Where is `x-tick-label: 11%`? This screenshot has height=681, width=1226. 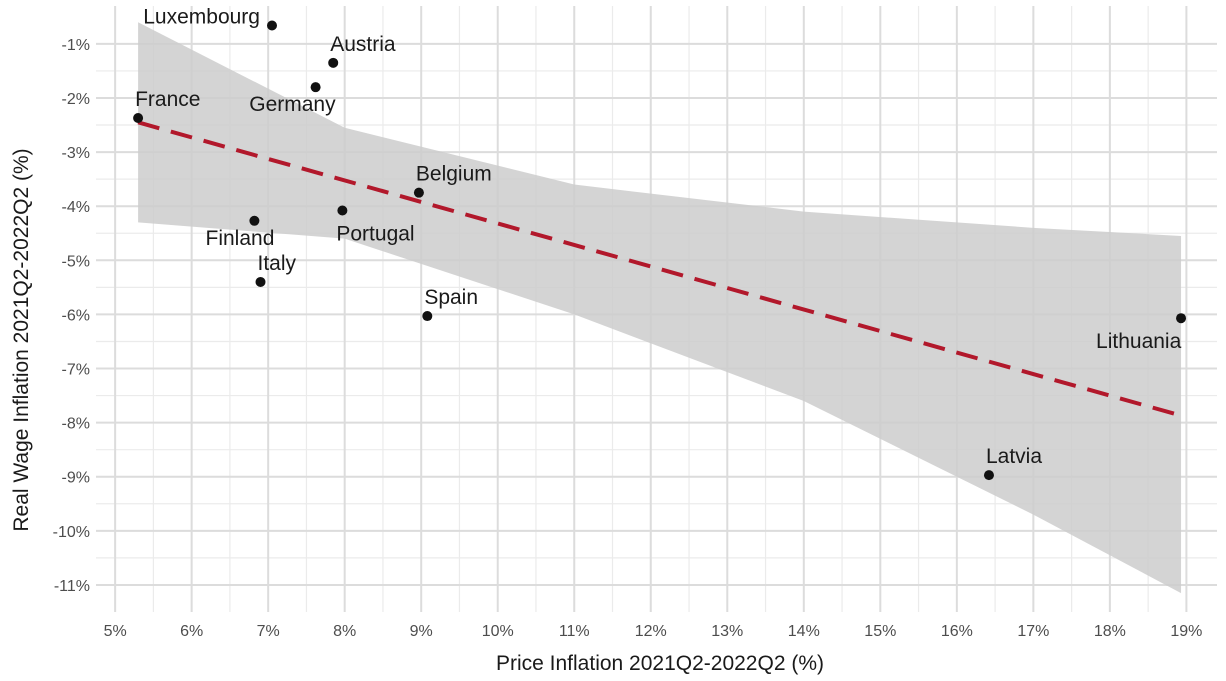 x-tick-label: 11% is located at coordinates (574, 631).